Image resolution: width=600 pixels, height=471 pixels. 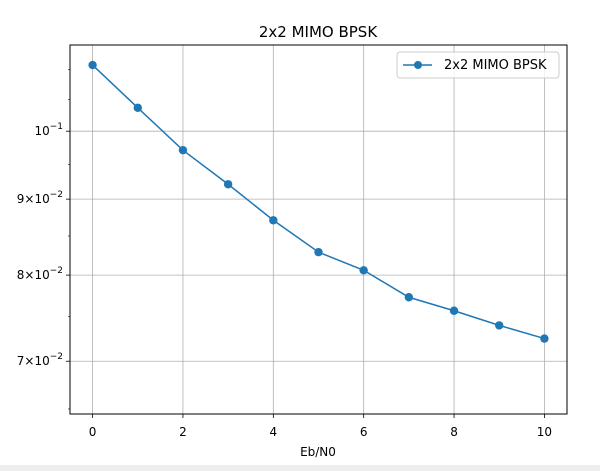 What do you see at coordinates (318, 32) in the screenshot?
I see `chart-title: 2x2 MIMO BPSK` at bounding box center [318, 32].